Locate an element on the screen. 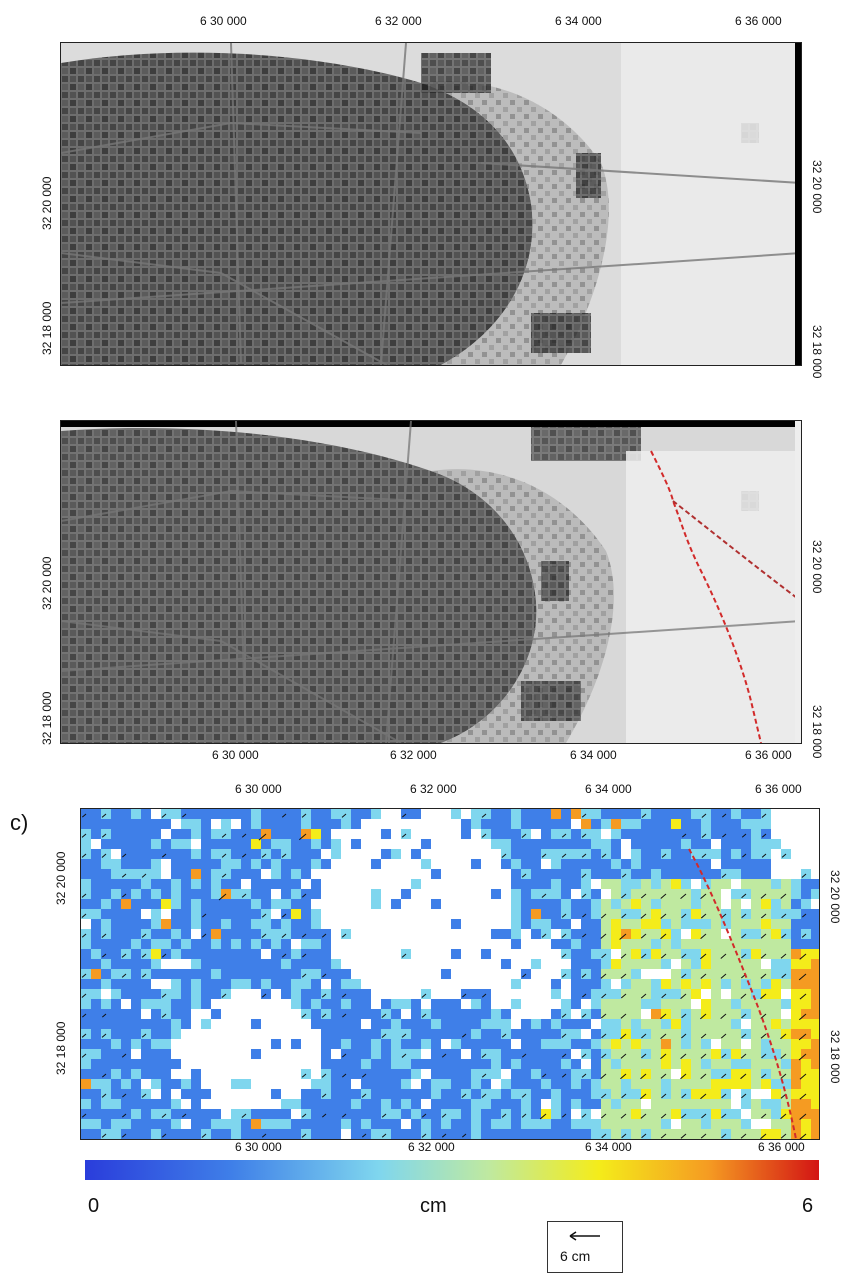  colorbar is located at coordinates (452, 1170).